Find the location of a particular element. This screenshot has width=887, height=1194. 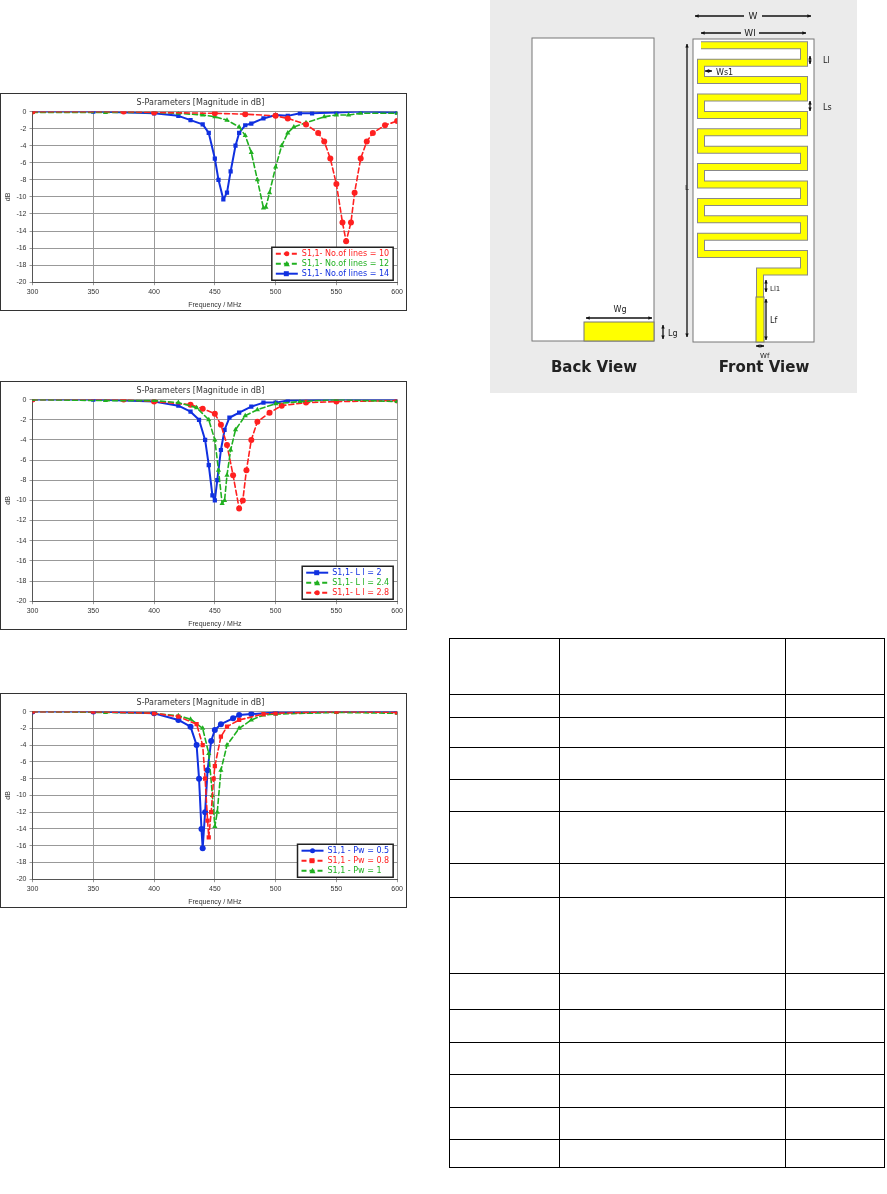

legend-label: S1,1- L l = 2.8 is located at coordinates (361, 592).